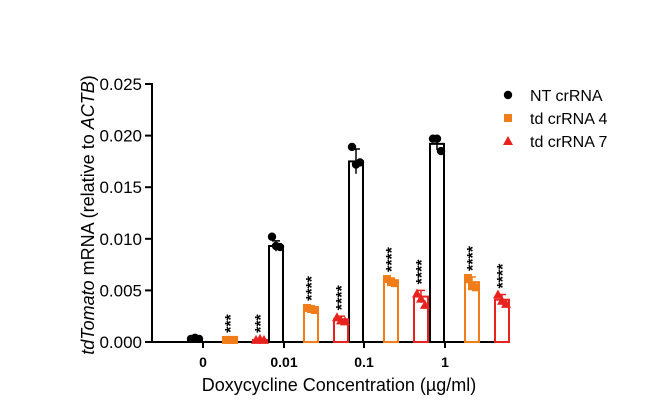  I want to click on x-tick-label: 1, so click(445, 362).